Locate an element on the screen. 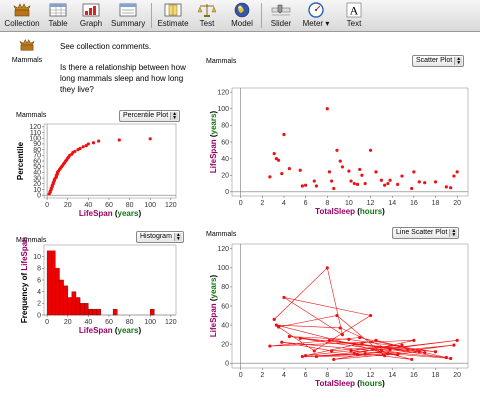  x-tick-label: 20 is located at coordinates (68, 322).